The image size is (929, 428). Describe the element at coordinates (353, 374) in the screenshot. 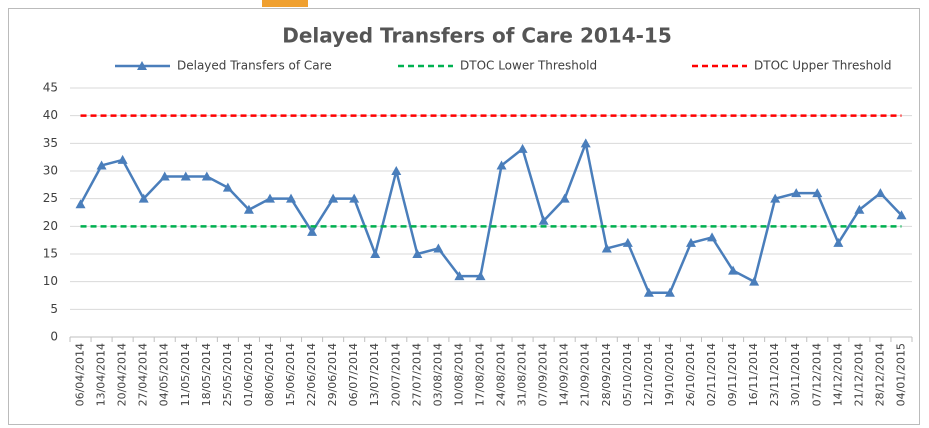

I see `x-tick-label: 06/07/2014` at that location.